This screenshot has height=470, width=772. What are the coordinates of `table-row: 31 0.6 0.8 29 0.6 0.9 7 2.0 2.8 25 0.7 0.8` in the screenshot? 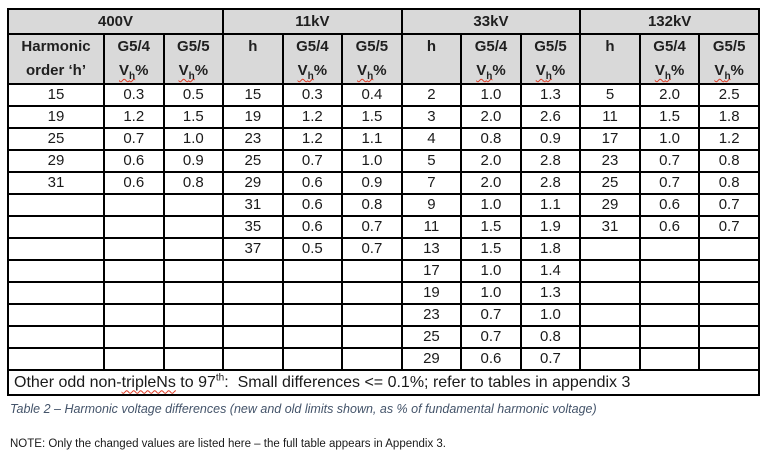 It's located at (383, 183).